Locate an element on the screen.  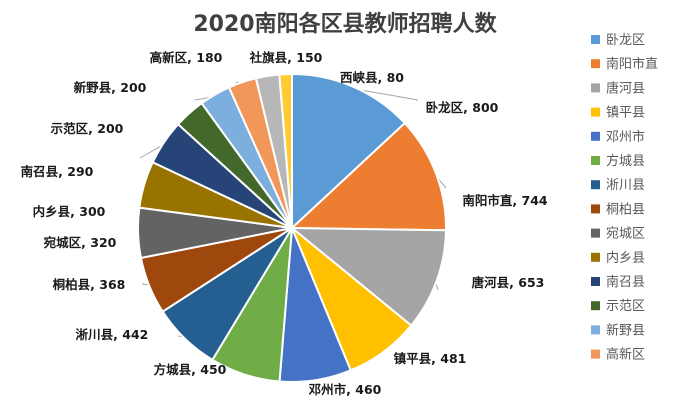
data-label-14: 高新区, 180 is located at coordinates (186, 57).